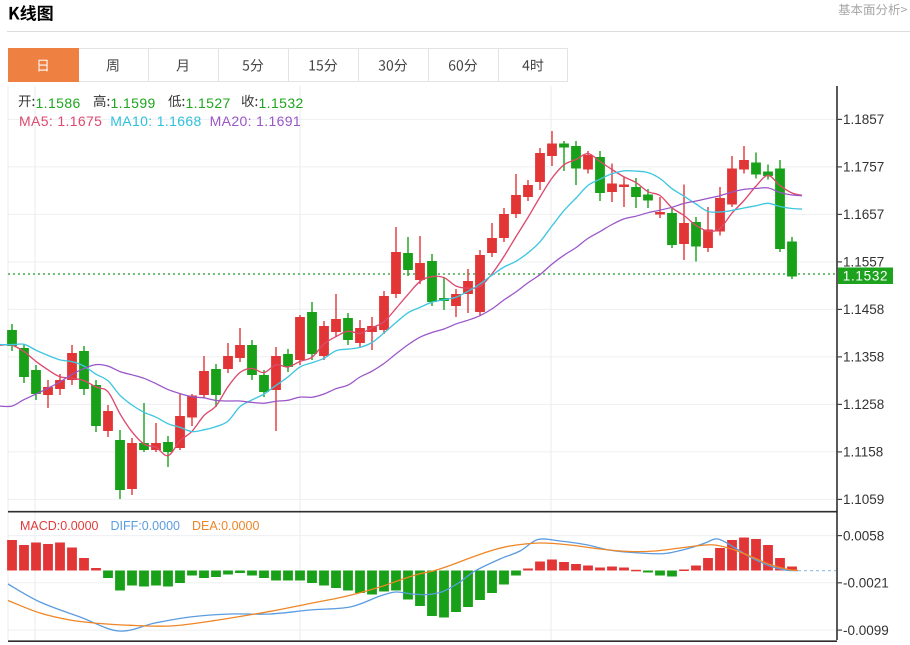  What do you see at coordinates (863, 262) in the screenshot?
I see `svg-text: 1.1557` at bounding box center [863, 262].